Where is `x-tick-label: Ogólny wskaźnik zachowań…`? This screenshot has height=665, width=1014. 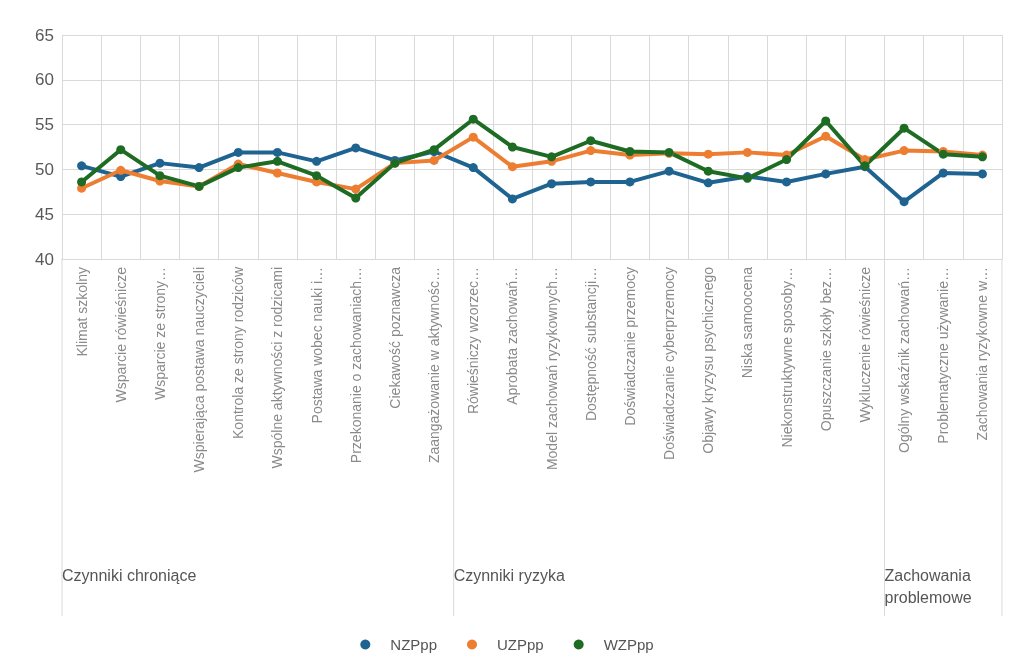 x-tick-label: Ogólny wskaźnik zachowań… is located at coordinates (904, 360).